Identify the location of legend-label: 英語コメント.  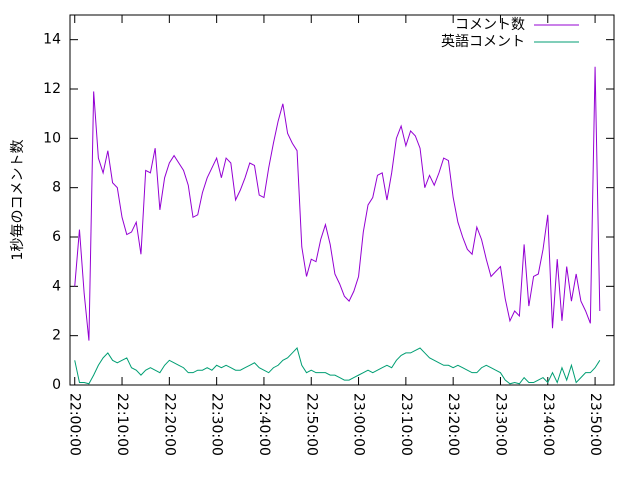
(483, 41).